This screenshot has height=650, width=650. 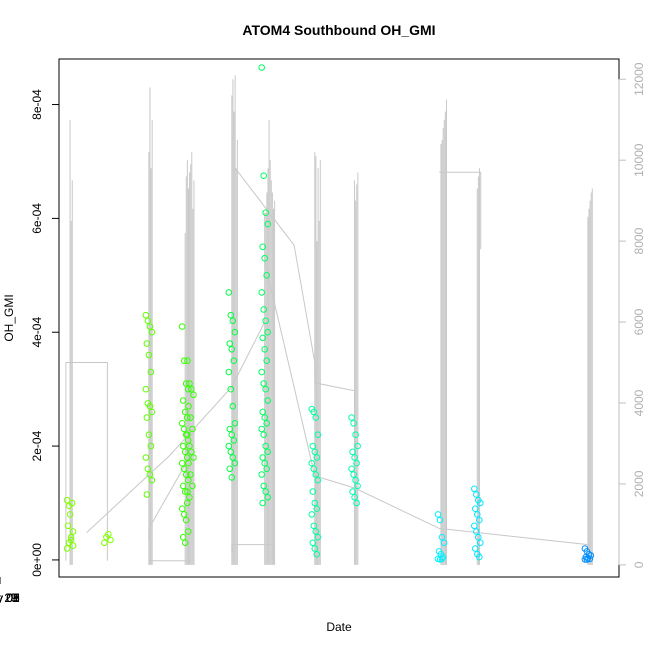 I want to click on x-tick-label: Apr 29, so click(x=9, y=598).